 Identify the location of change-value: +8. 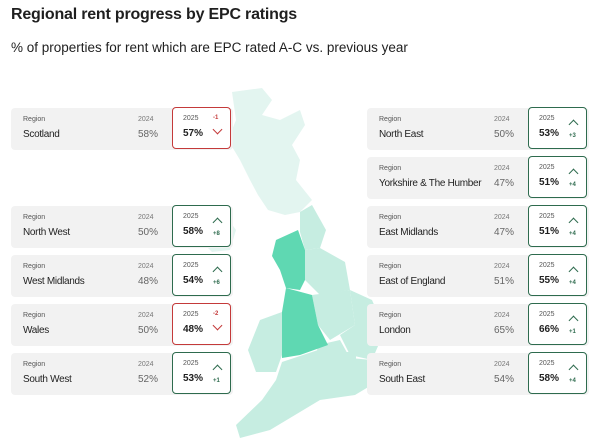
(216, 234).